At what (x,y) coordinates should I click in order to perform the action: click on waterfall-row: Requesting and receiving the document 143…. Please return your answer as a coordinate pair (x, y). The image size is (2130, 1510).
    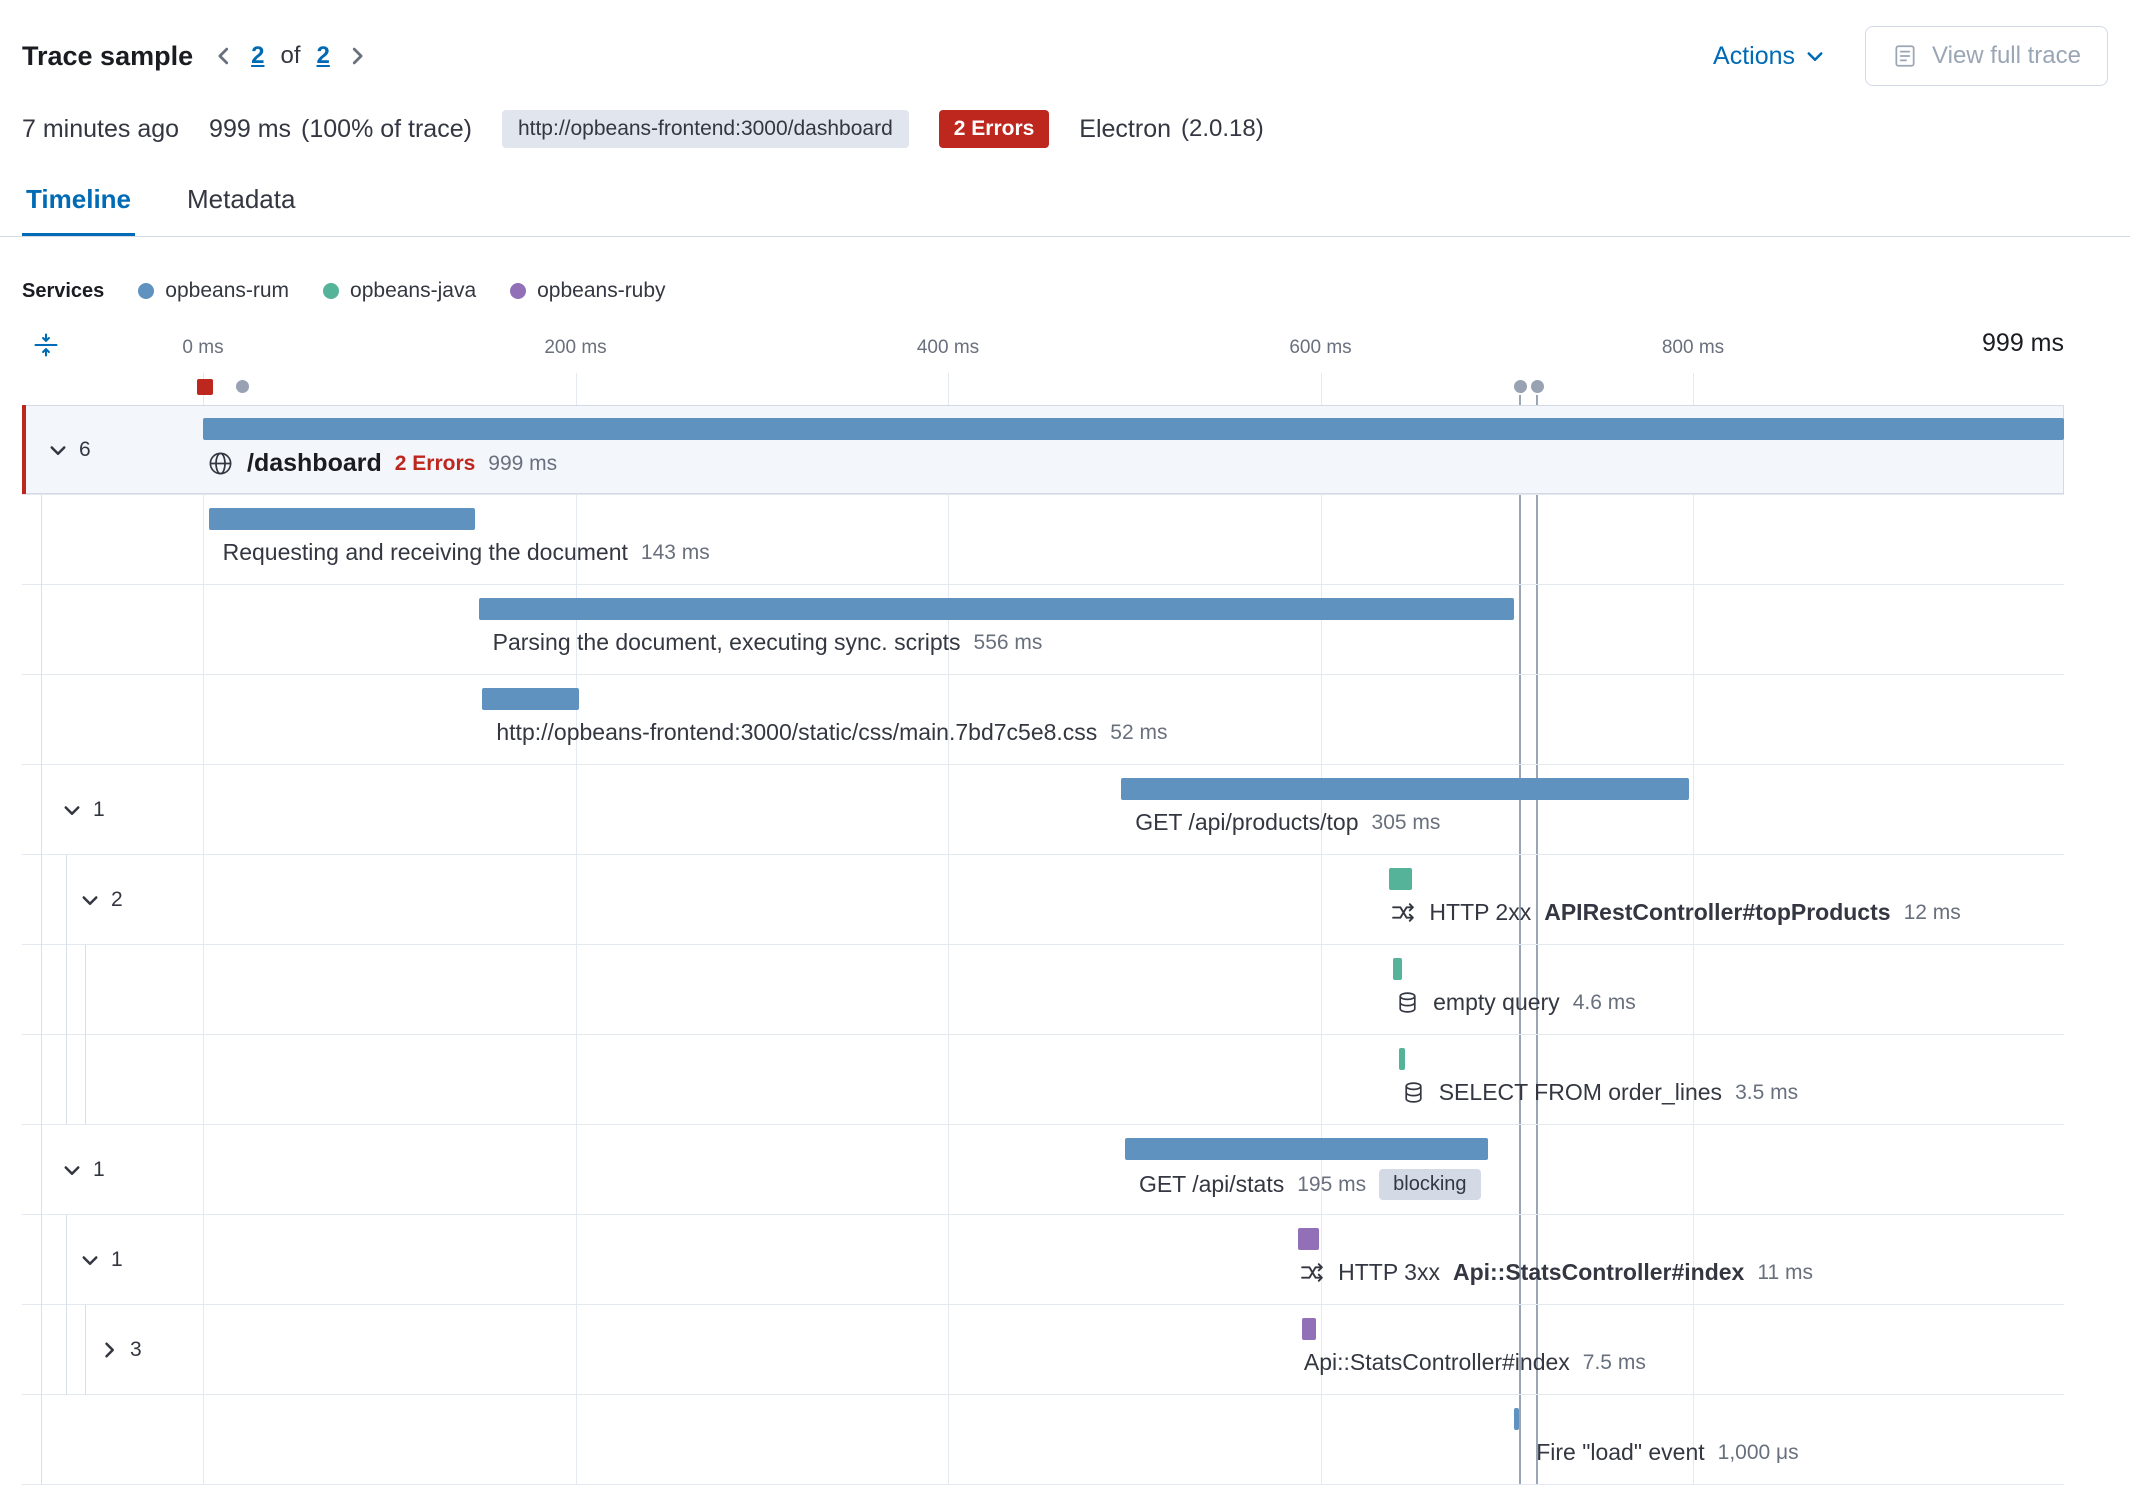
    Looking at the image, I should click on (1043, 540).